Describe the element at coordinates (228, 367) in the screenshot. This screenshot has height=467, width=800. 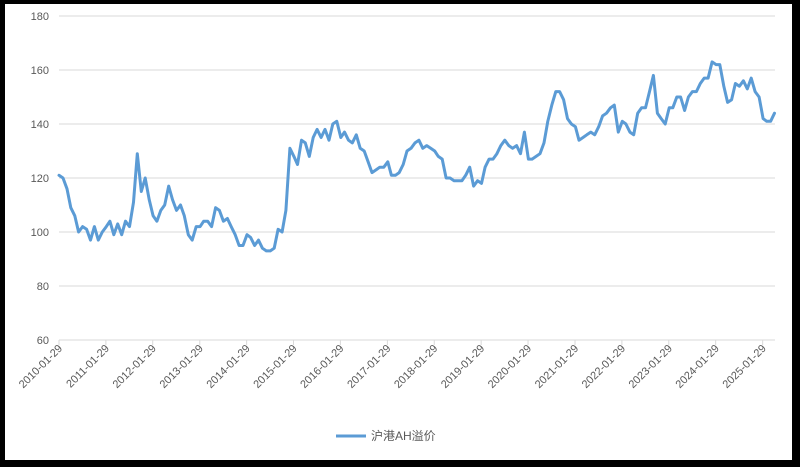
I see `x-tick-label: 2014-01-29` at that location.